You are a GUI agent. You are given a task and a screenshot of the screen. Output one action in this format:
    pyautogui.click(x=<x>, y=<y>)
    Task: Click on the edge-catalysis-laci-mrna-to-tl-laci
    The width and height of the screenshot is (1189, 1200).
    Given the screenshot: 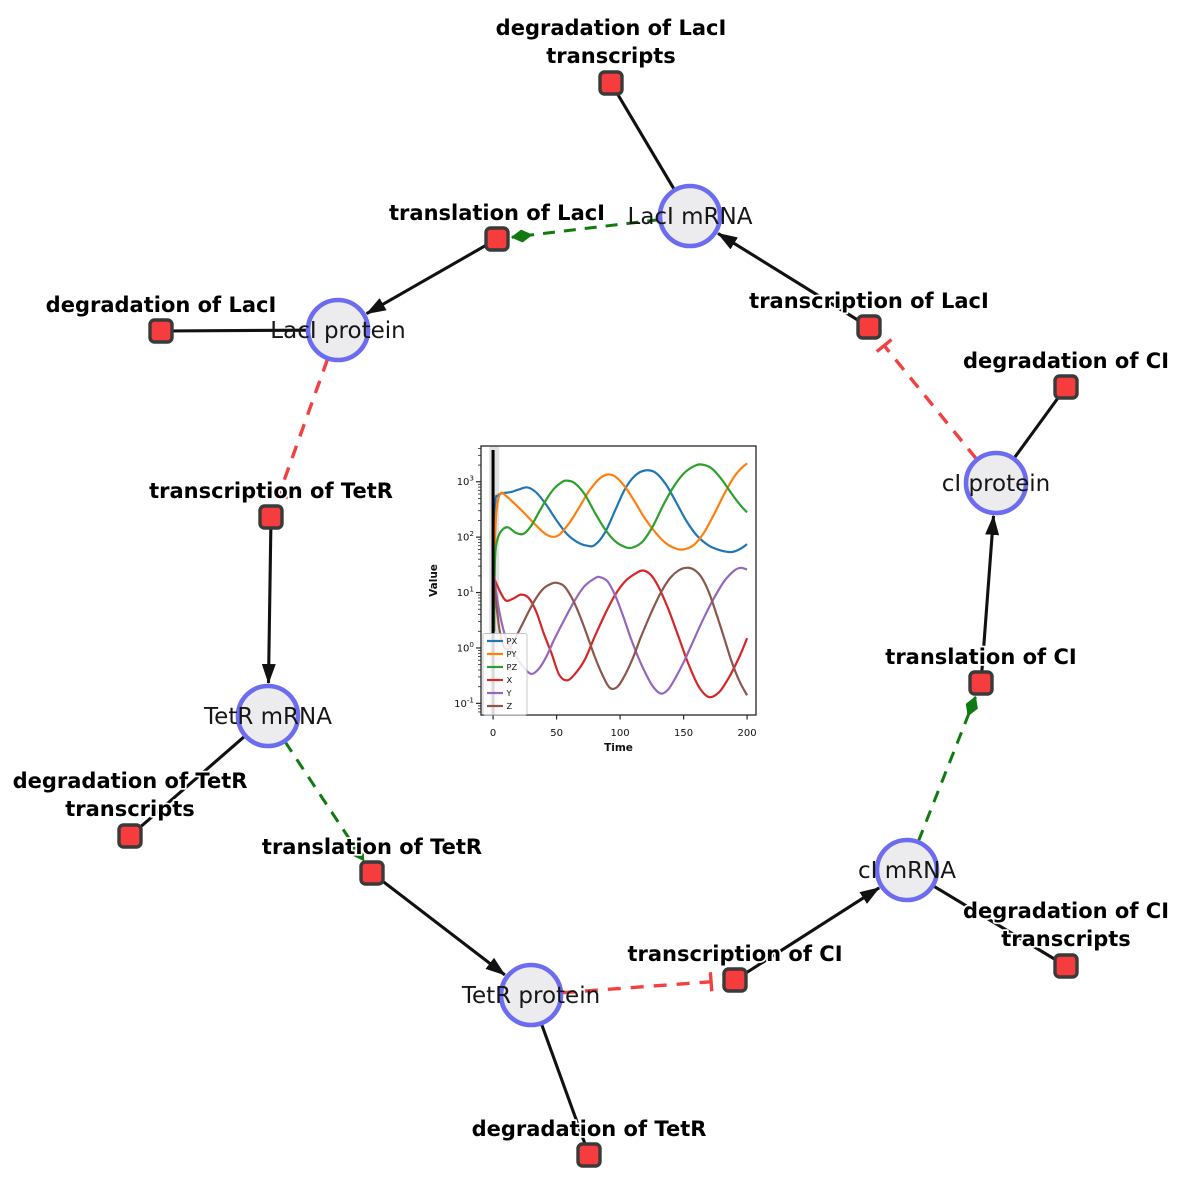 What is the action you would take?
    pyautogui.click(x=585, y=230)
    